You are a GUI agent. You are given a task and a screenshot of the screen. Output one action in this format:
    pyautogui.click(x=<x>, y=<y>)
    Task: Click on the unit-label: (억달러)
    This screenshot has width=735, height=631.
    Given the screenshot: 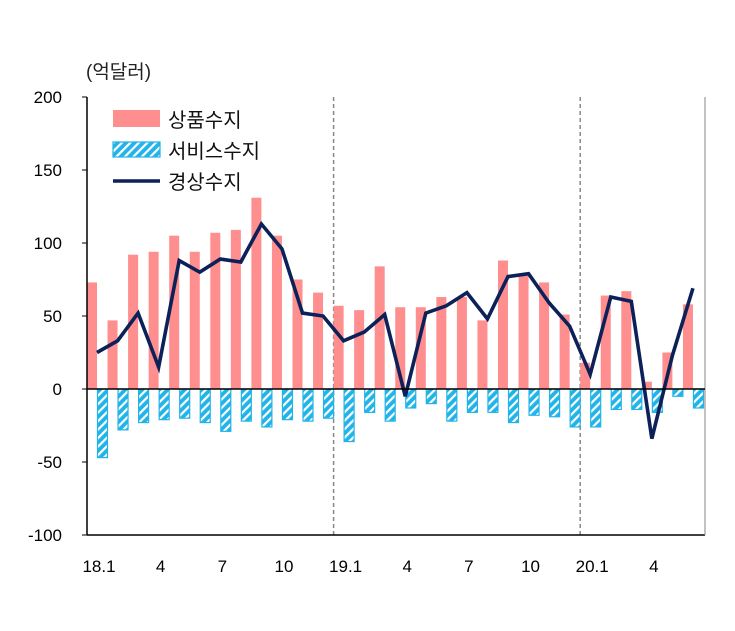 What is the action you would take?
    pyautogui.click(x=118, y=72)
    